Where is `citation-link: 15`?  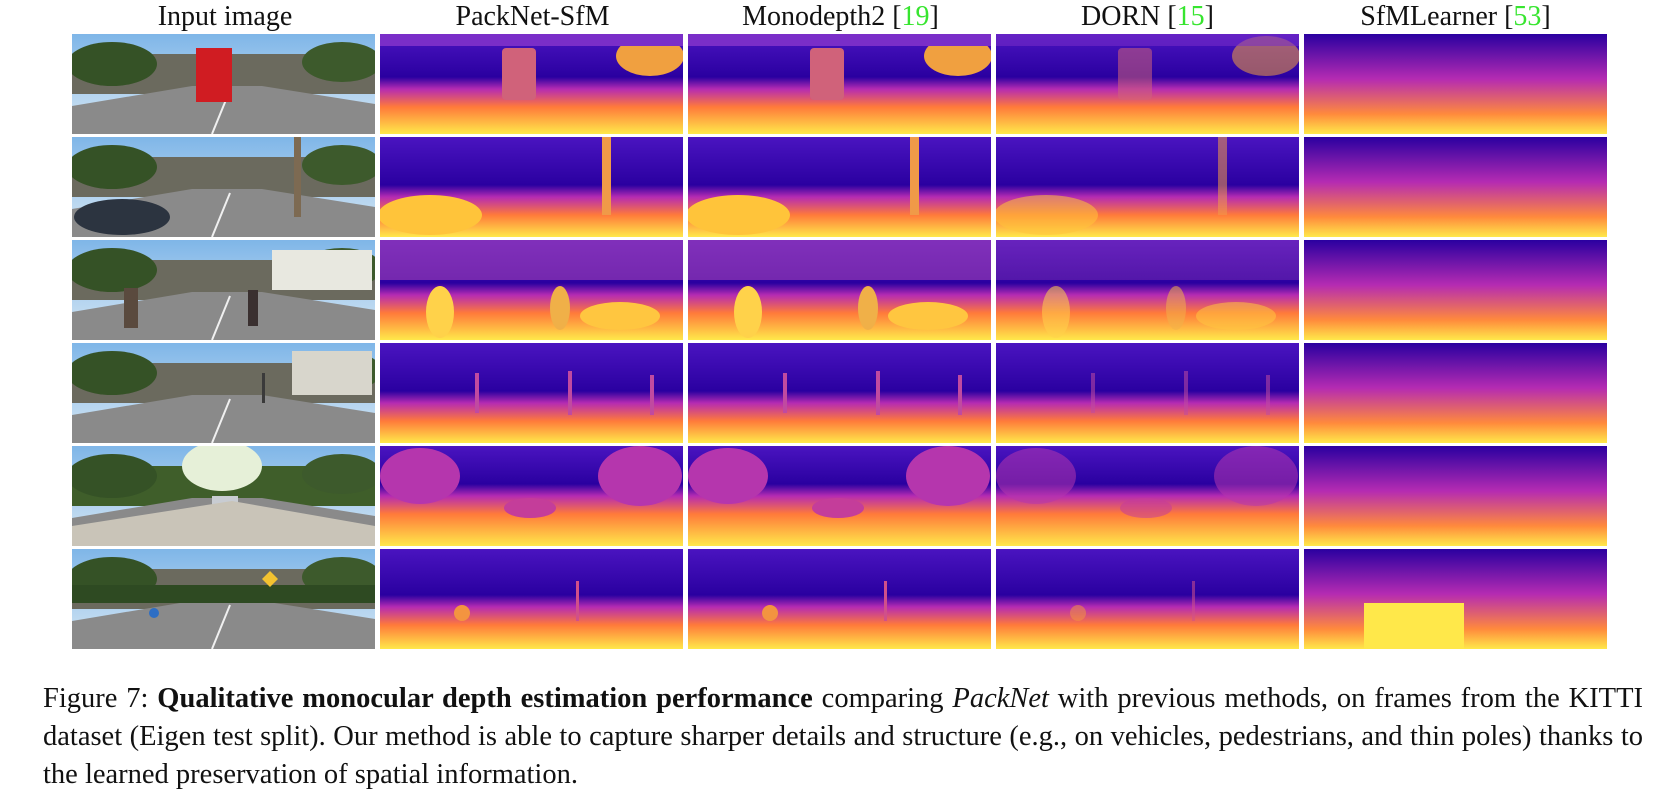
citation-link: 15 is located at coordinates (1190, 16).